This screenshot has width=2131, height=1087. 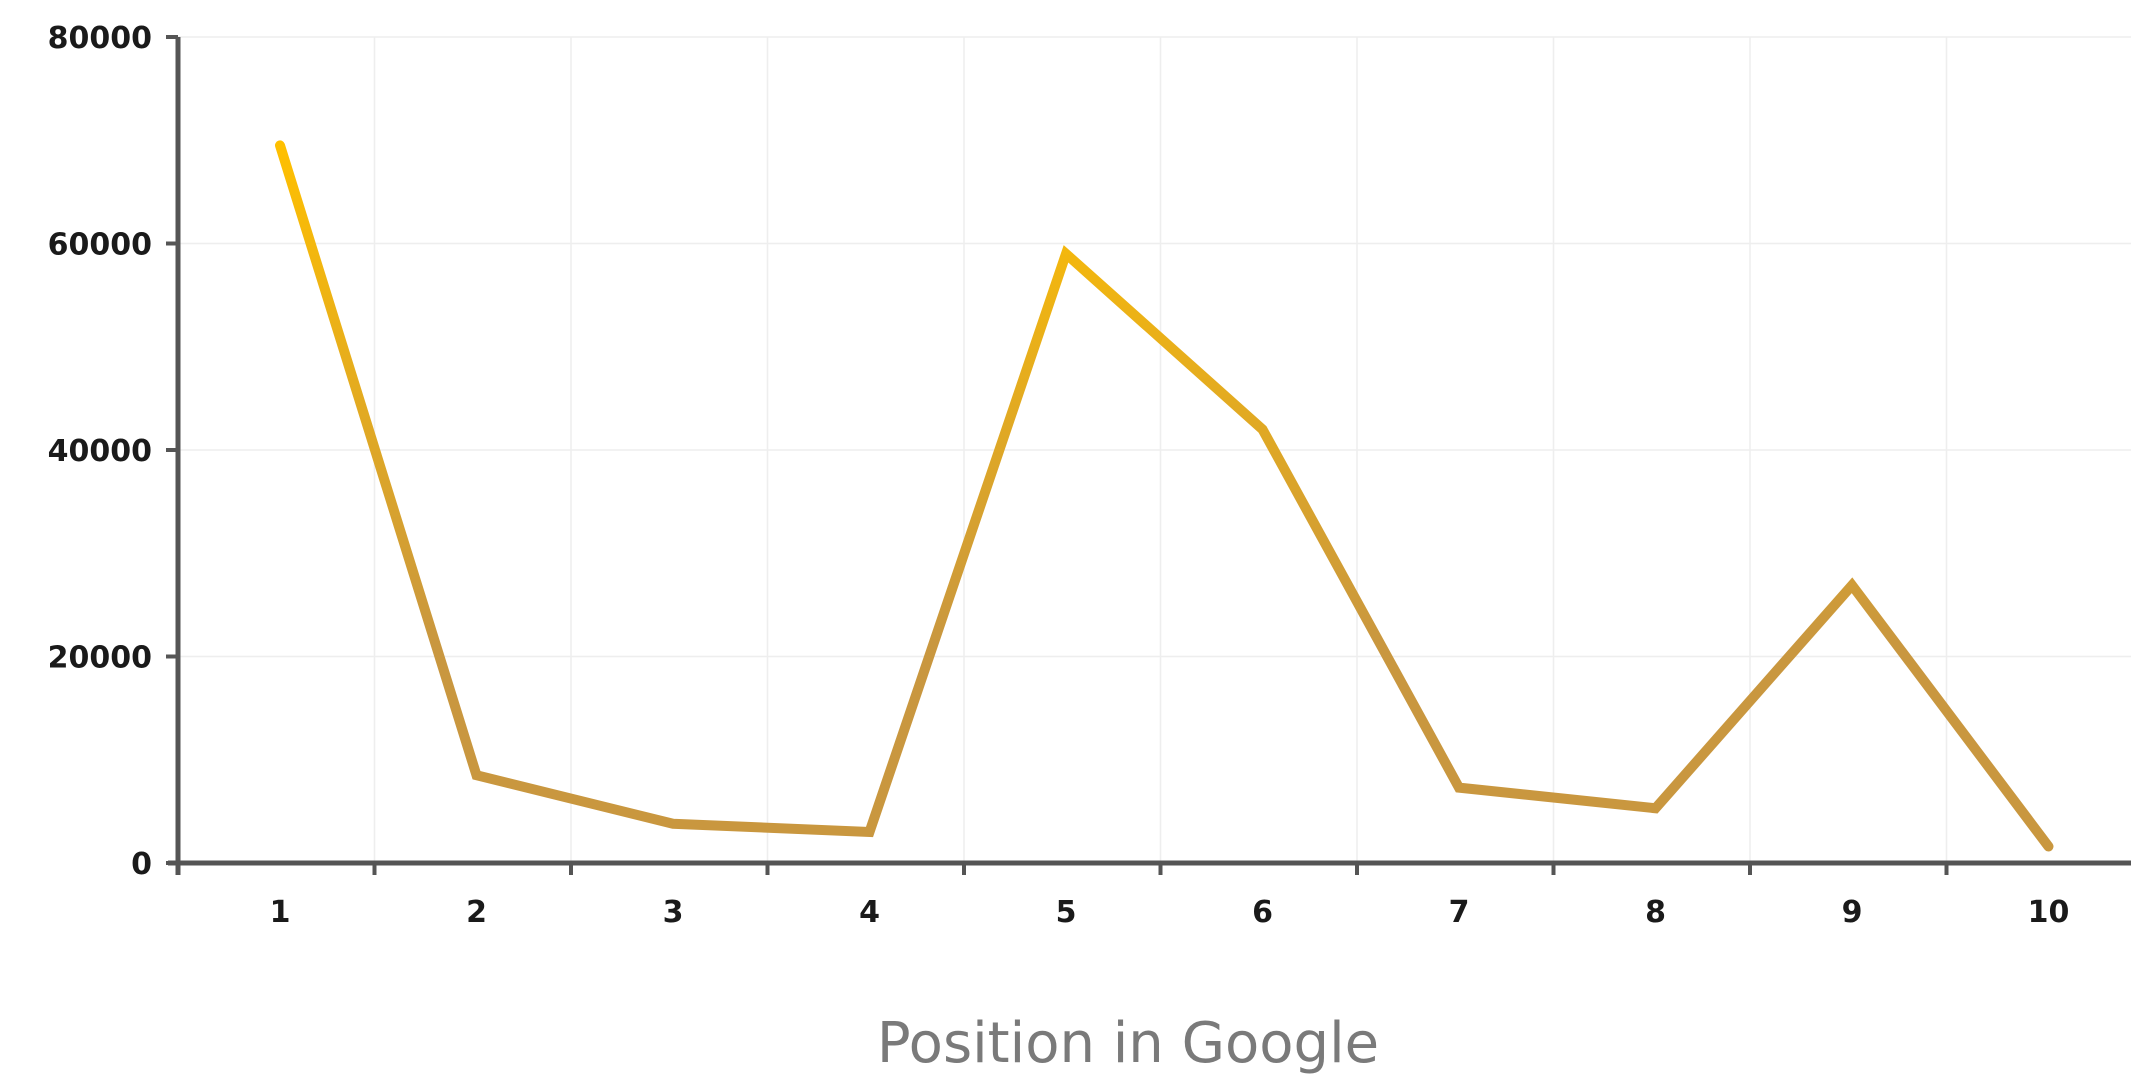 What do you see at coordinates (100, 245) in the screenshot?
I see `y-tick-label-3: 60000` at bounding box center [100, 245].